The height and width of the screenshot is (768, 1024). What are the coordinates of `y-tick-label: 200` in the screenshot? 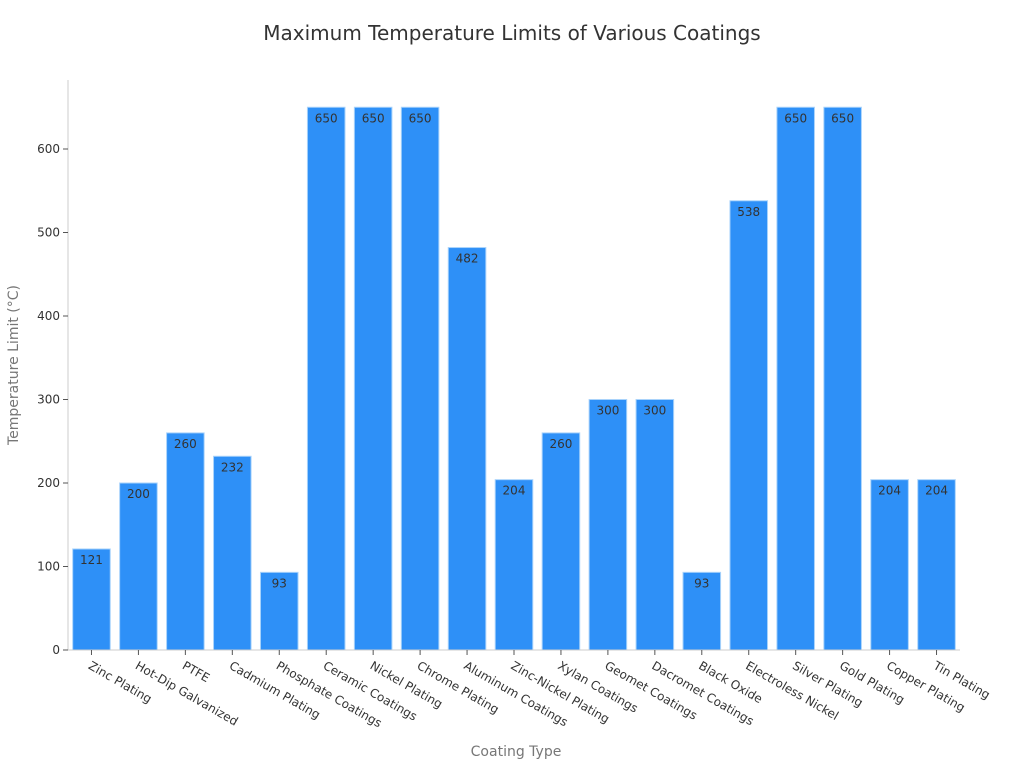 It's located at (48, 483).